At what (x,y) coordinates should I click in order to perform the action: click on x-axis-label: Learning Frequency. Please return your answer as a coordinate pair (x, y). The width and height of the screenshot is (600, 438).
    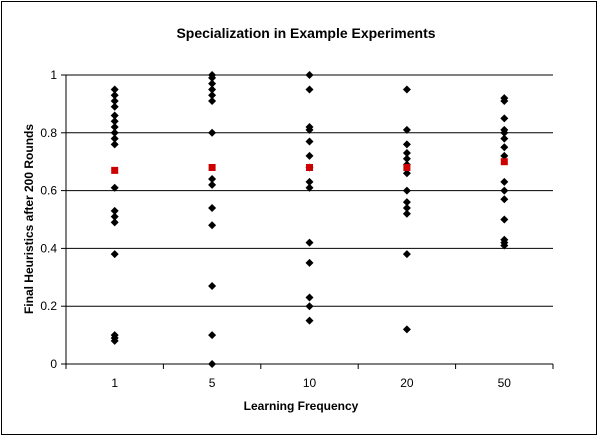
    Looking at the image, I should click on (301, 406).